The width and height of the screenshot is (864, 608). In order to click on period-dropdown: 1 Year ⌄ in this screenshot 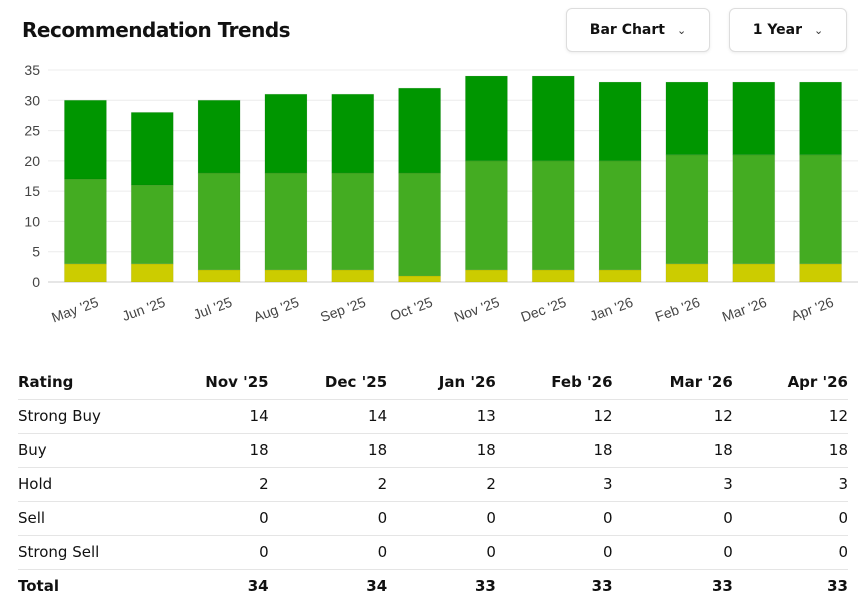, I will do `click(788, 30)`.